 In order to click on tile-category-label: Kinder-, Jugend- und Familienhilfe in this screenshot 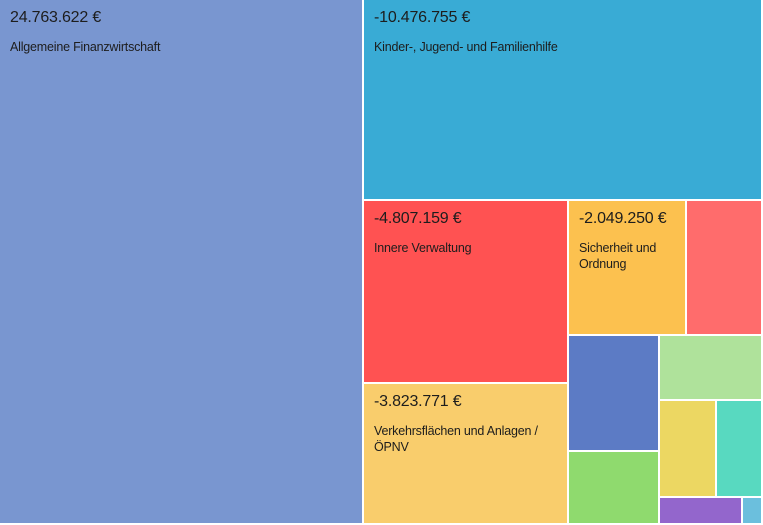, I will do `click(466, 47)`.